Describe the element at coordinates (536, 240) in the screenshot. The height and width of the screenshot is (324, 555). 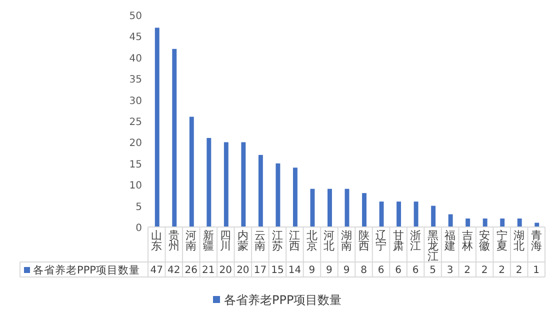
I see `x-tick-label: 青海` at that location.